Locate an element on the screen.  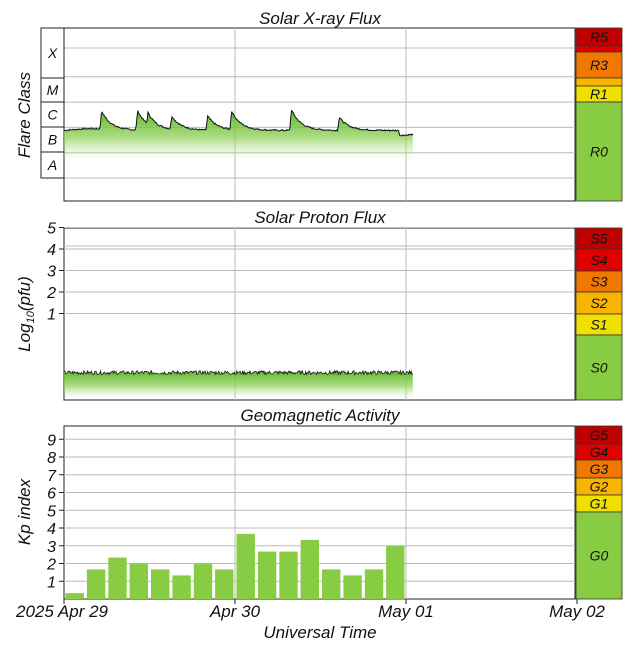
flare-class-label: A is located at coordinates (52, 165).